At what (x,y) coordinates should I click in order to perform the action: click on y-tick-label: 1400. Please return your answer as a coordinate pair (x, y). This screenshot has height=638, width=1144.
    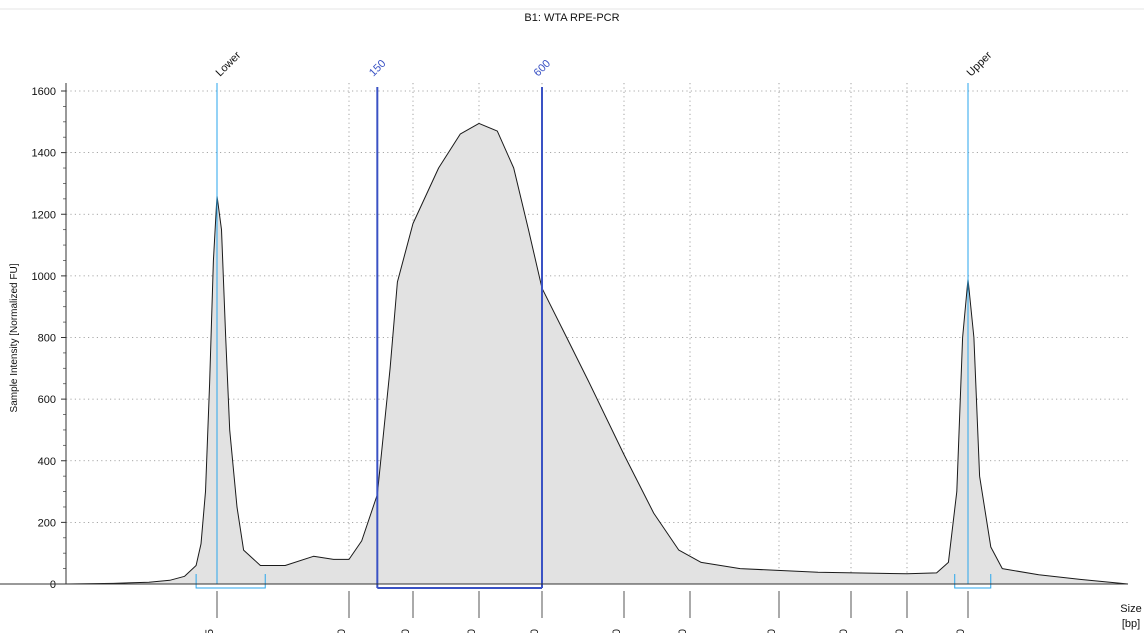
    Looking at the image, I should click on (44, 154).